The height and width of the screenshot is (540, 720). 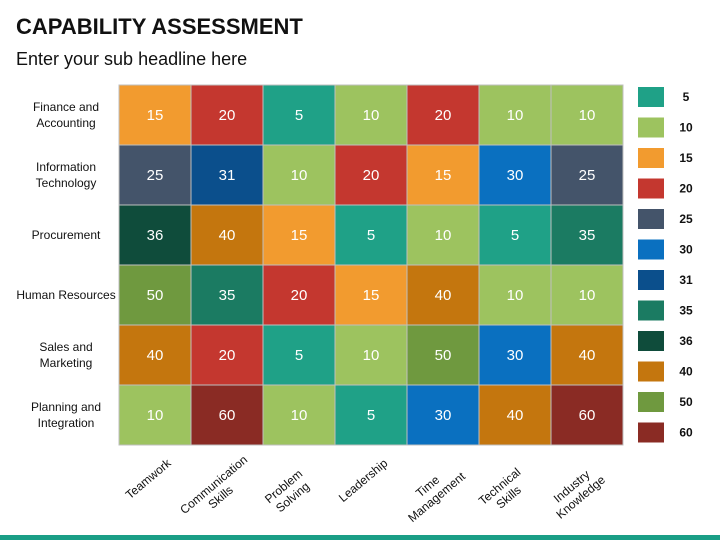 What do you see at coordinates (686, 158) in the screenshot?
I see `legend-label: 15` at bounding box center [686, 158].